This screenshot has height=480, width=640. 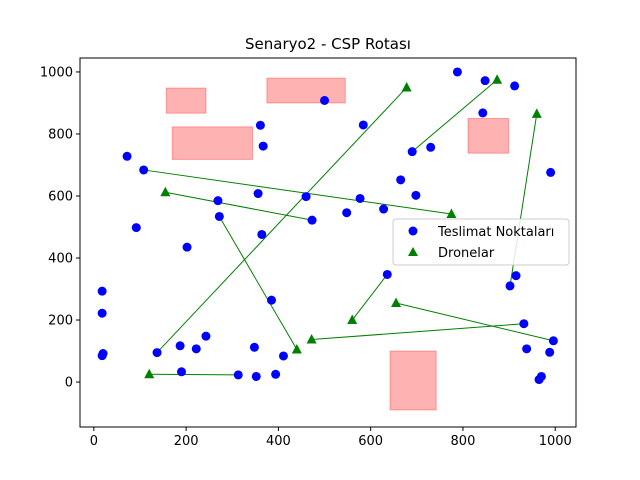 What do you see at coordinates (466, 253) in the screenshot?
I see `legend-label-drone: Dronelar` at bounding box center [466, 253].